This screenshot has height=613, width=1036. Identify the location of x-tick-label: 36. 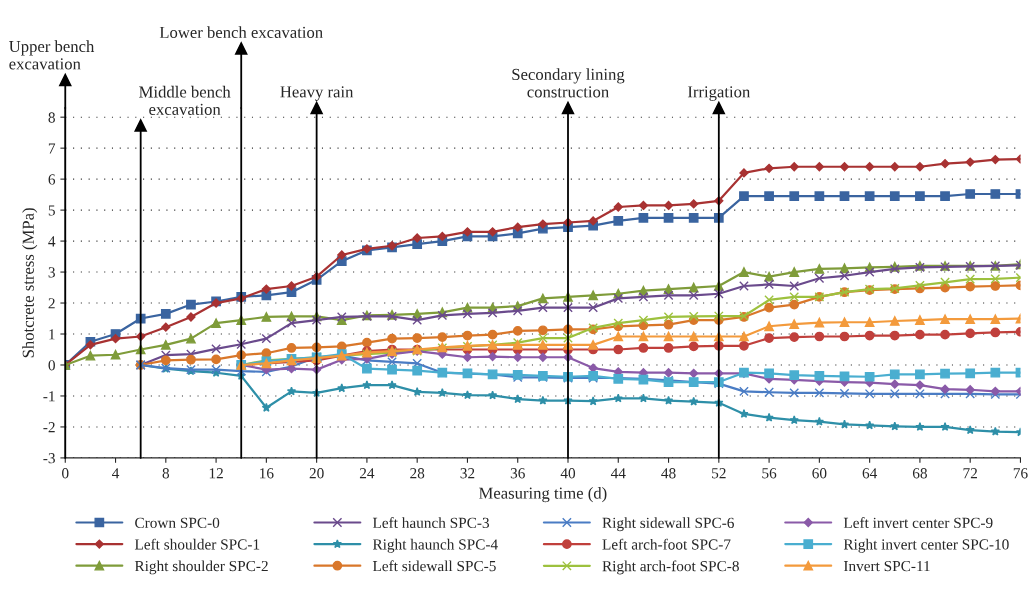
(517, 473).